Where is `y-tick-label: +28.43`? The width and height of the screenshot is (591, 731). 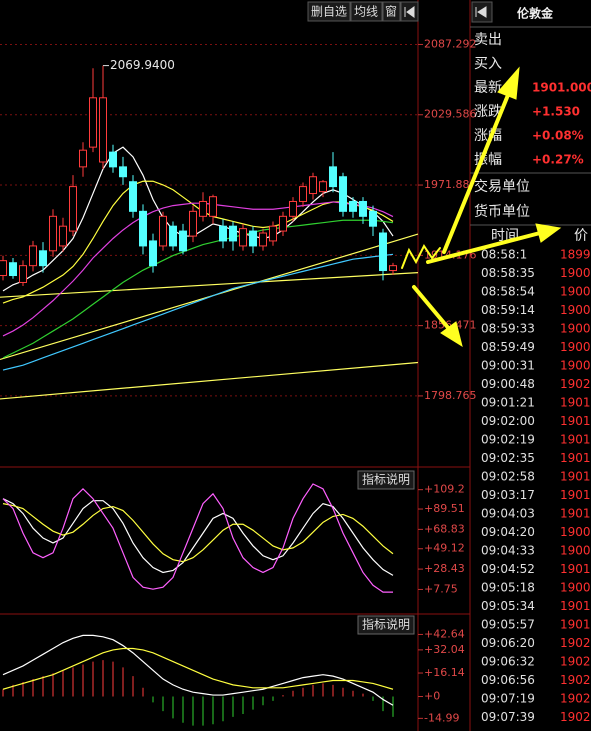
y-tick-label: +28.43 is located at coordinates (444, 568).